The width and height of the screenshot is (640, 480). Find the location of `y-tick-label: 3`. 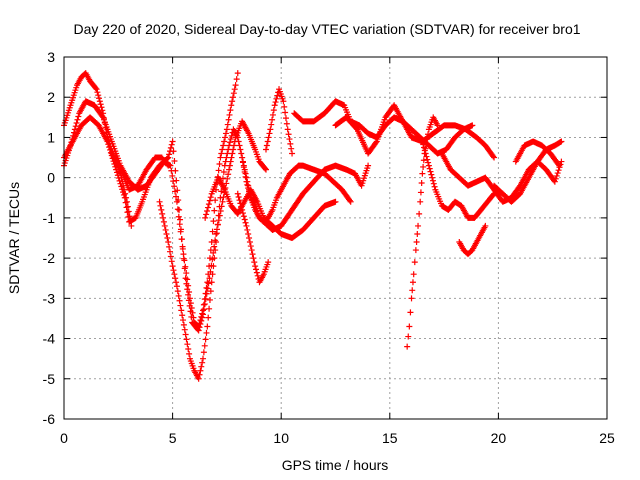

y-tick-label: 3 is located at coordinates (51, 57).